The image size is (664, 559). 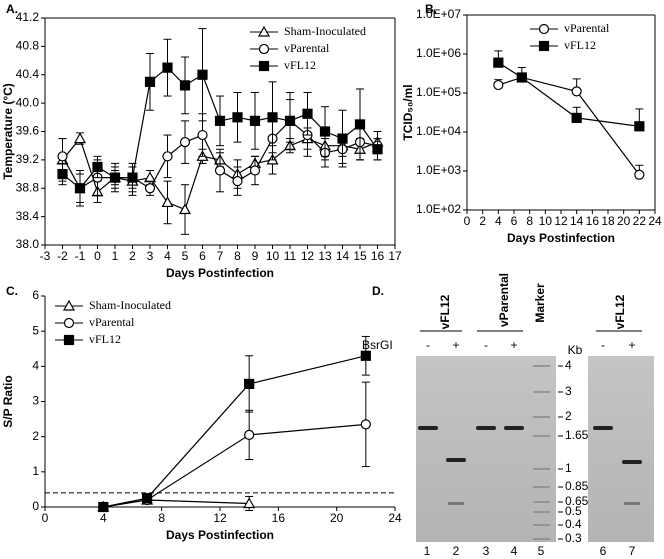 What do you see at coordinates (603, 551) in the screenshot?
I see `lane-number: 6` at bounding box center [603, 551].